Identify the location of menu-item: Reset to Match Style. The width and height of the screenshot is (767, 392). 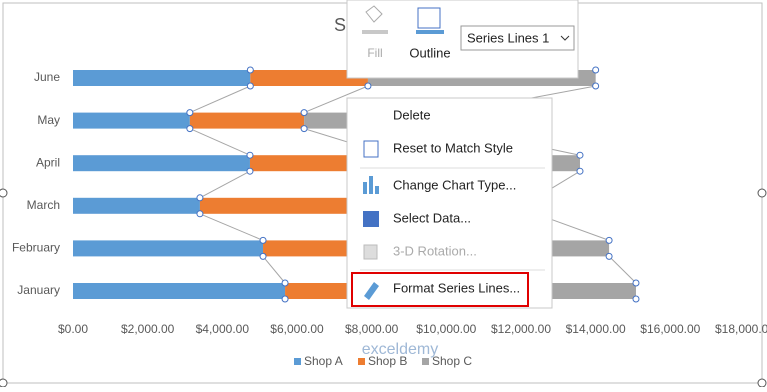
(453, 147).